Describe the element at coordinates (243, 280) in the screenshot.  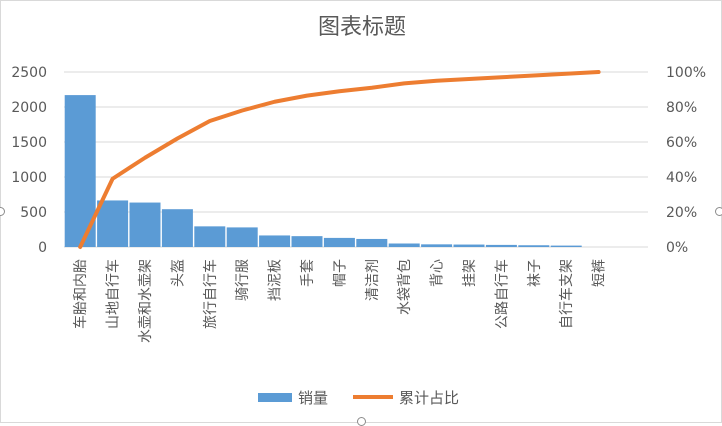
I see `x-tick-label: 骑行服` at that location.